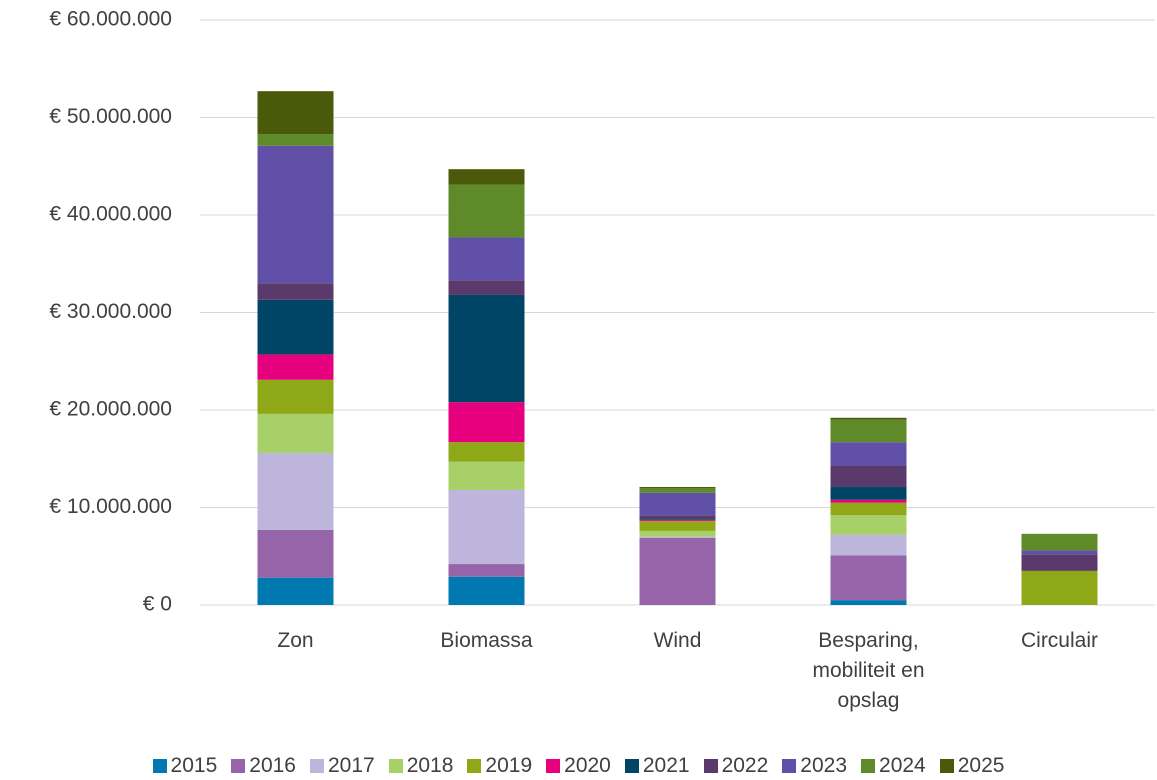  I want to click on legend-item: 2021, so click(657, 766).